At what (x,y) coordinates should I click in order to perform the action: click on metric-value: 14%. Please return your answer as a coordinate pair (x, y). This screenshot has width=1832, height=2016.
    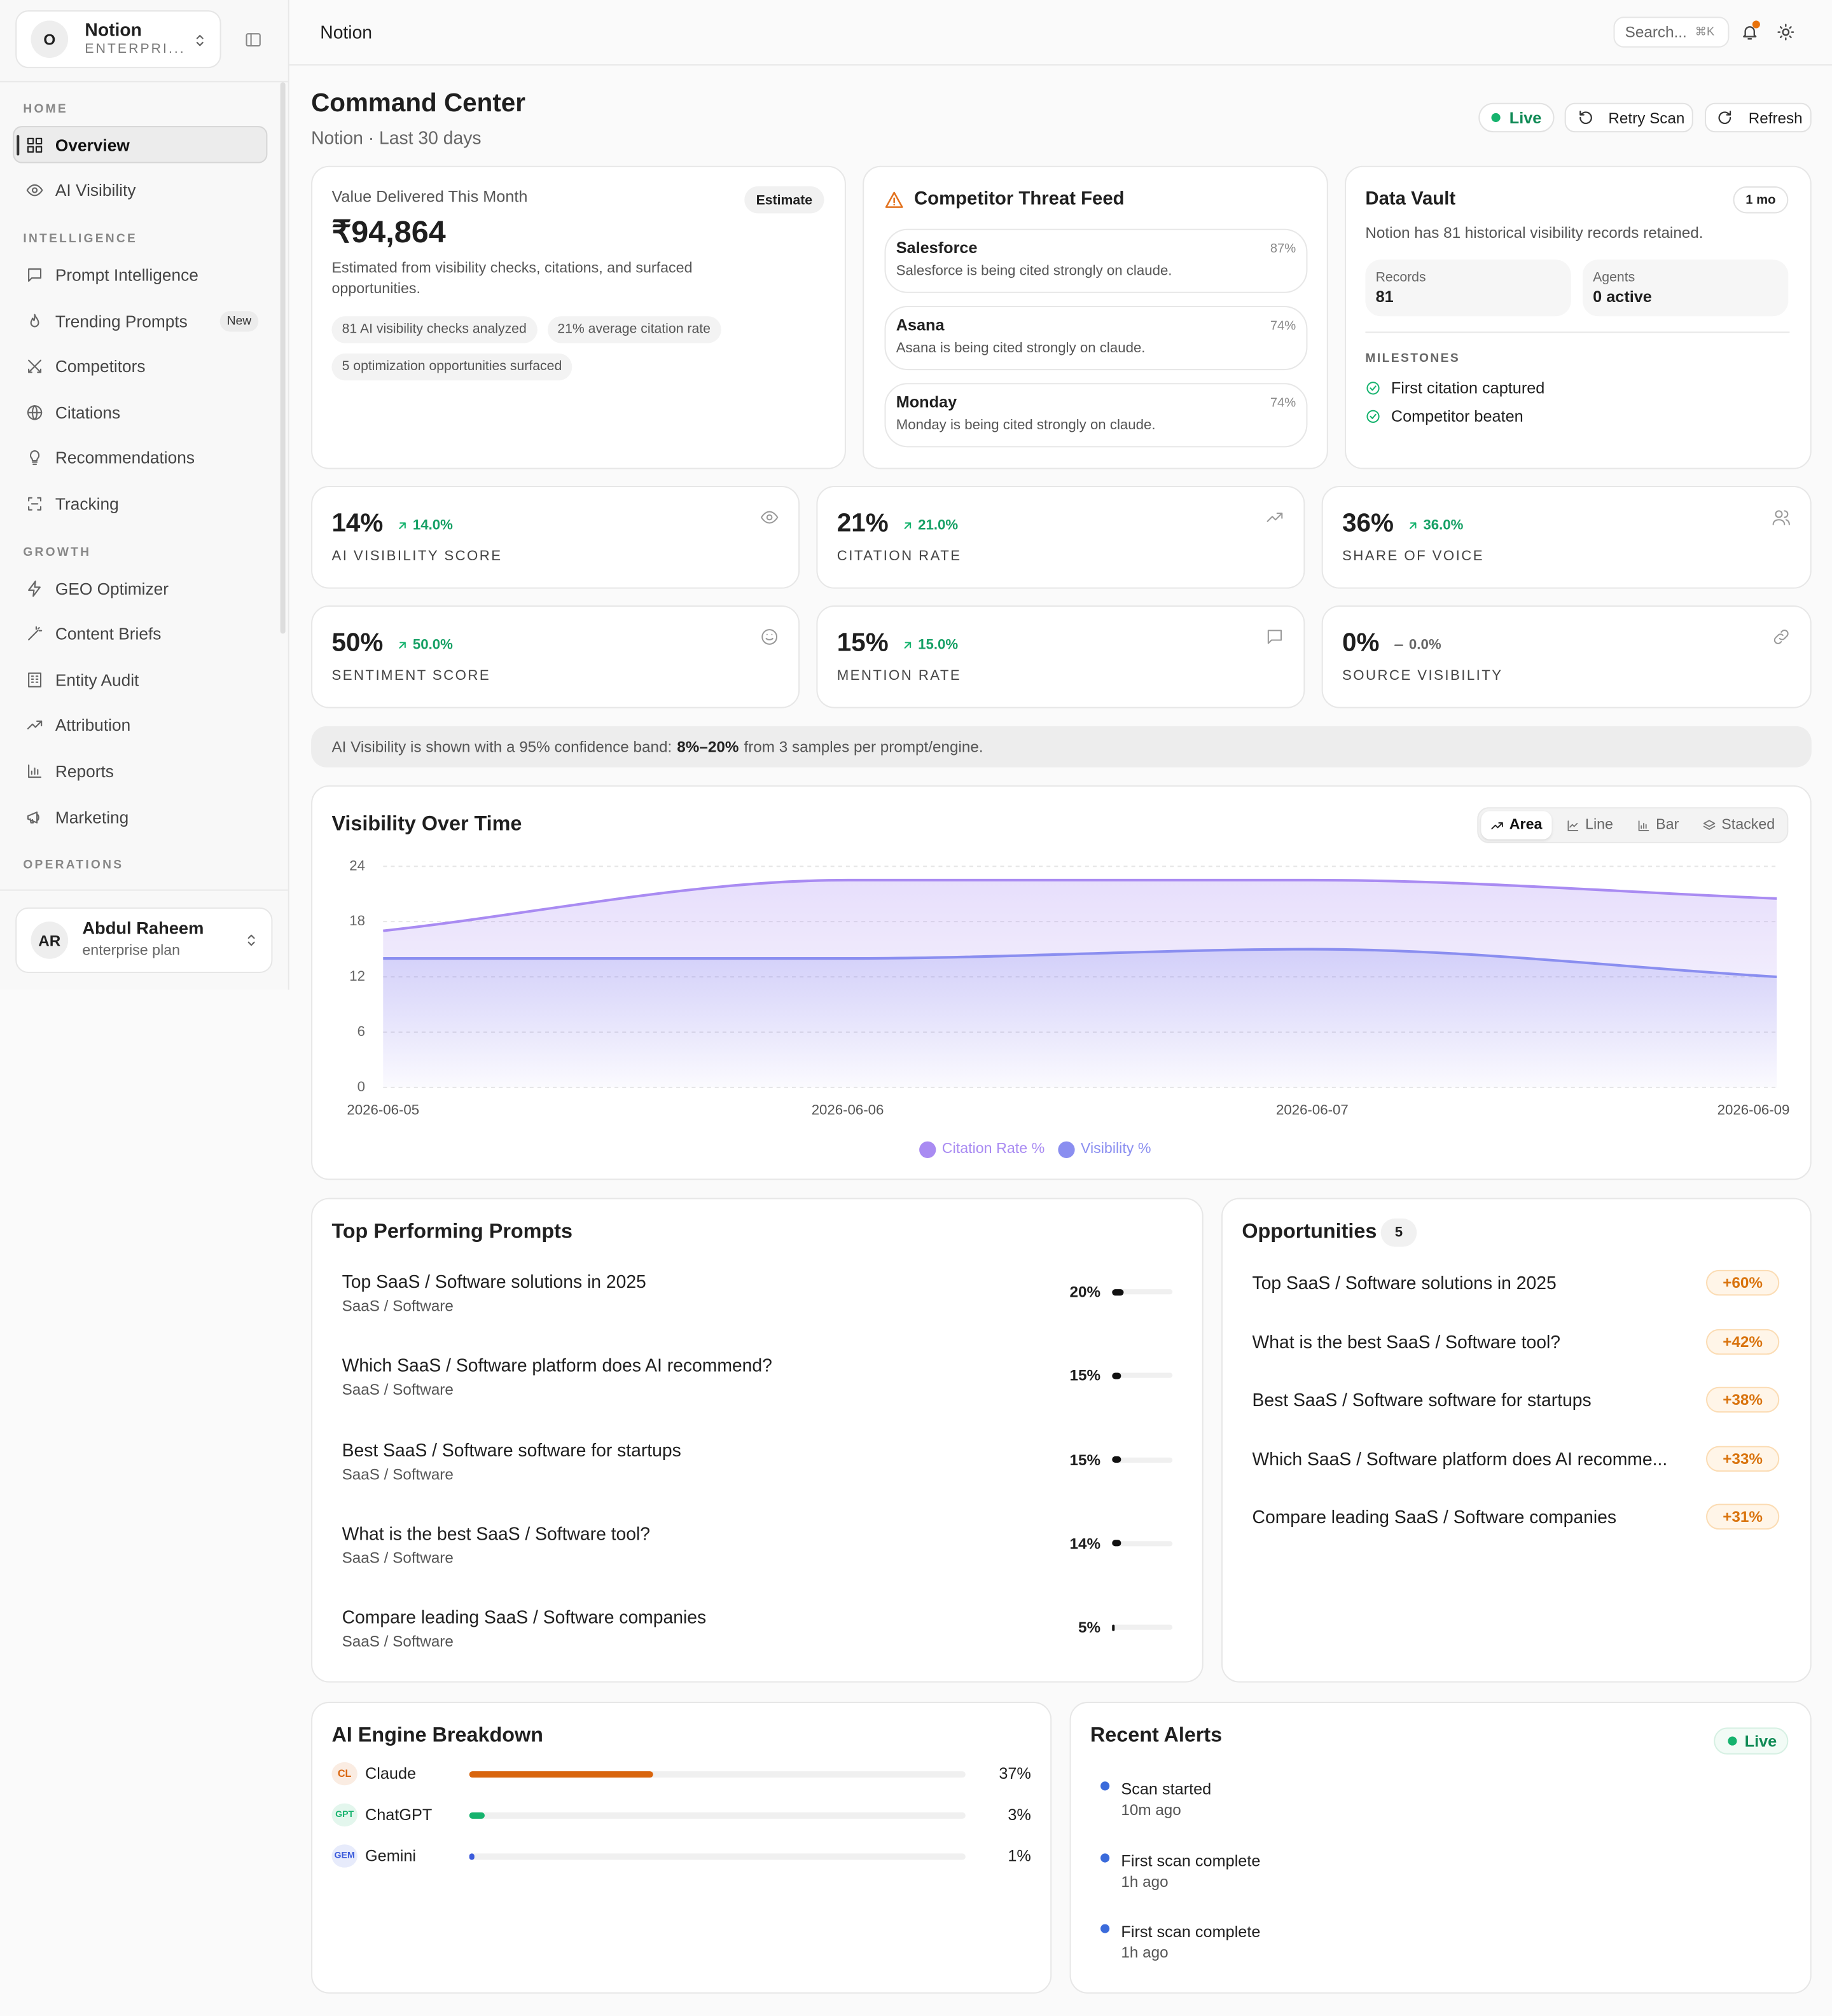
    Looking at the image, I should click on (357, 523).